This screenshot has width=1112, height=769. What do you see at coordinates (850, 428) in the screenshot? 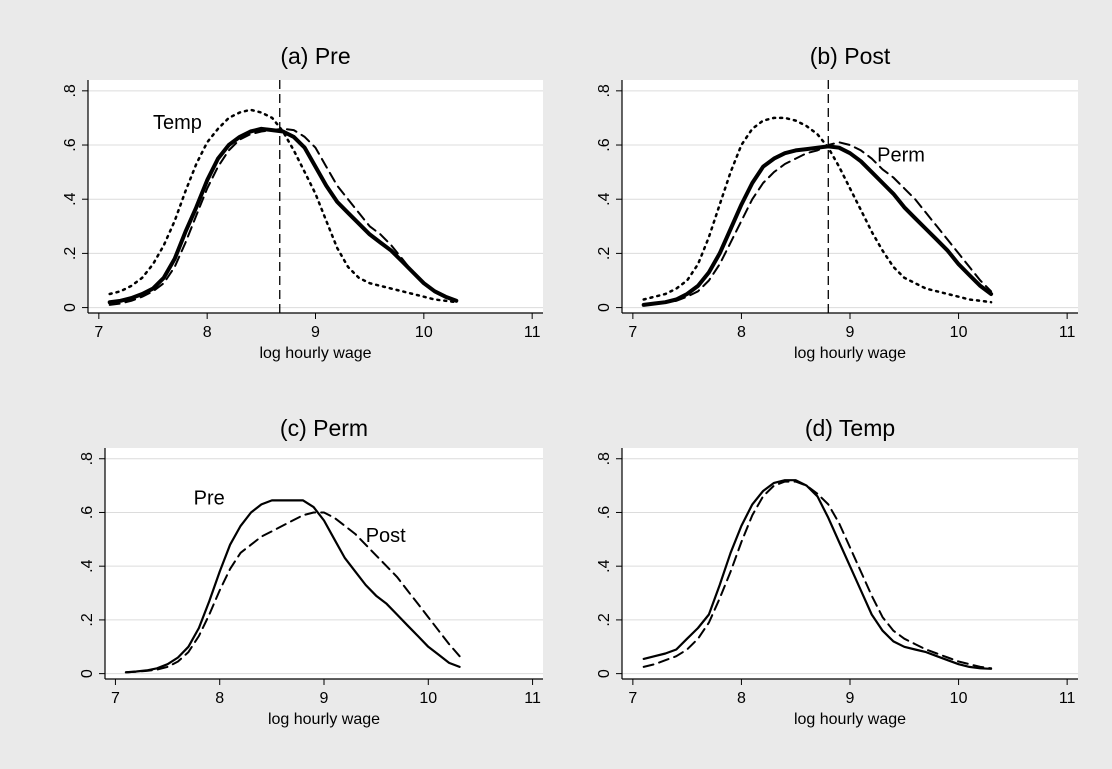
I see `panel-title: (d) Temp` at bounding box center [850, 428].